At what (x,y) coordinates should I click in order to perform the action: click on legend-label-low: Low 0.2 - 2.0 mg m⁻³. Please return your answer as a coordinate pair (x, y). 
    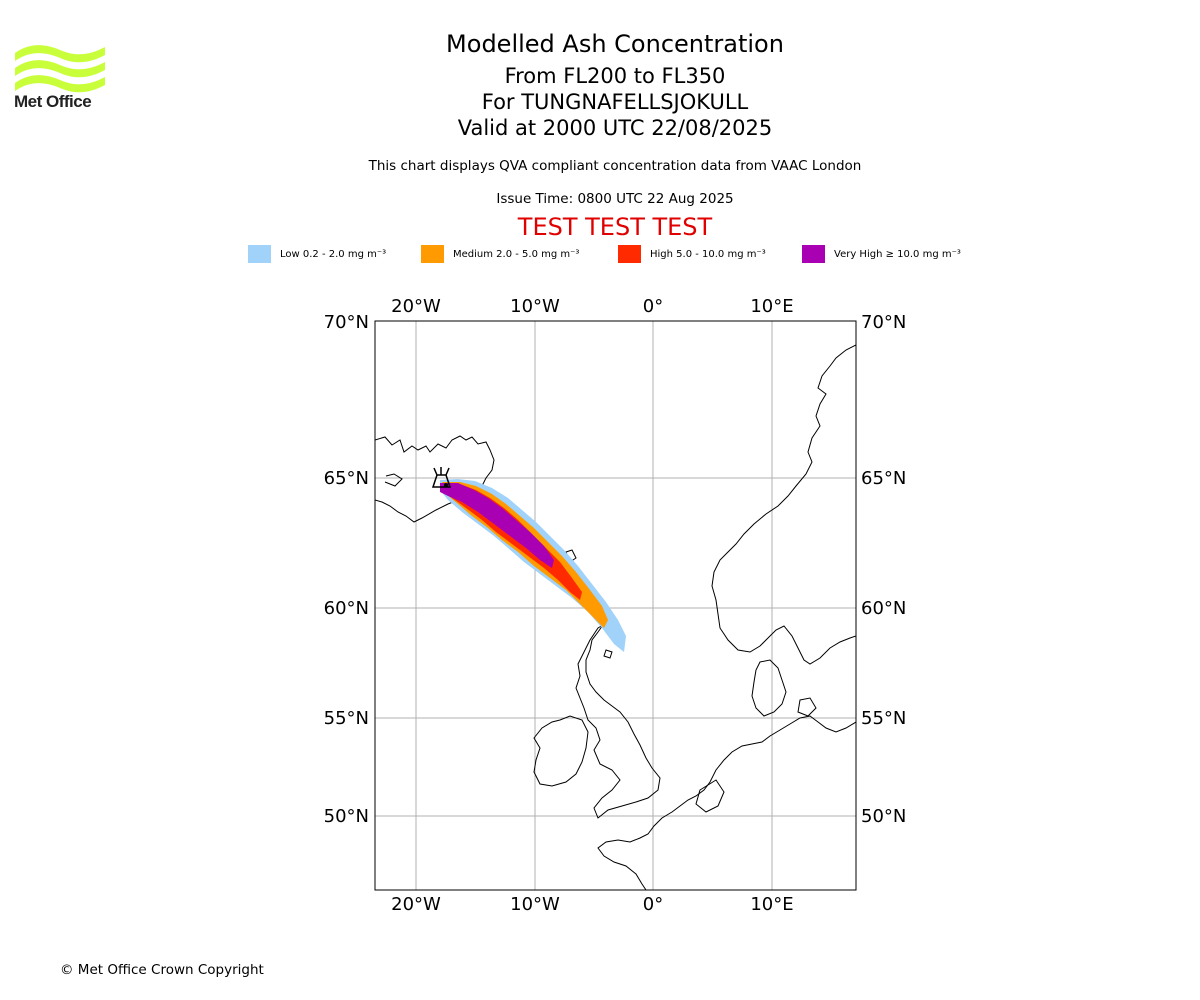
    Looking at the image, I should click on (333, 254).